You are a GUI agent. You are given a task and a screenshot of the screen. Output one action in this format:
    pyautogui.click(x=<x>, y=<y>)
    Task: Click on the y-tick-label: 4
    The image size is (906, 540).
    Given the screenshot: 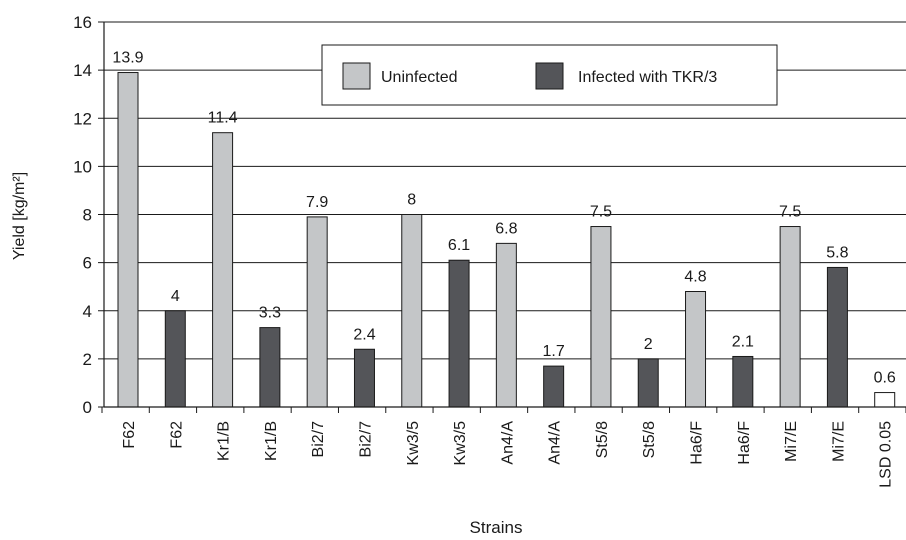 What is the action you would take?
    pyautogui.click(x=87, y=311)
    